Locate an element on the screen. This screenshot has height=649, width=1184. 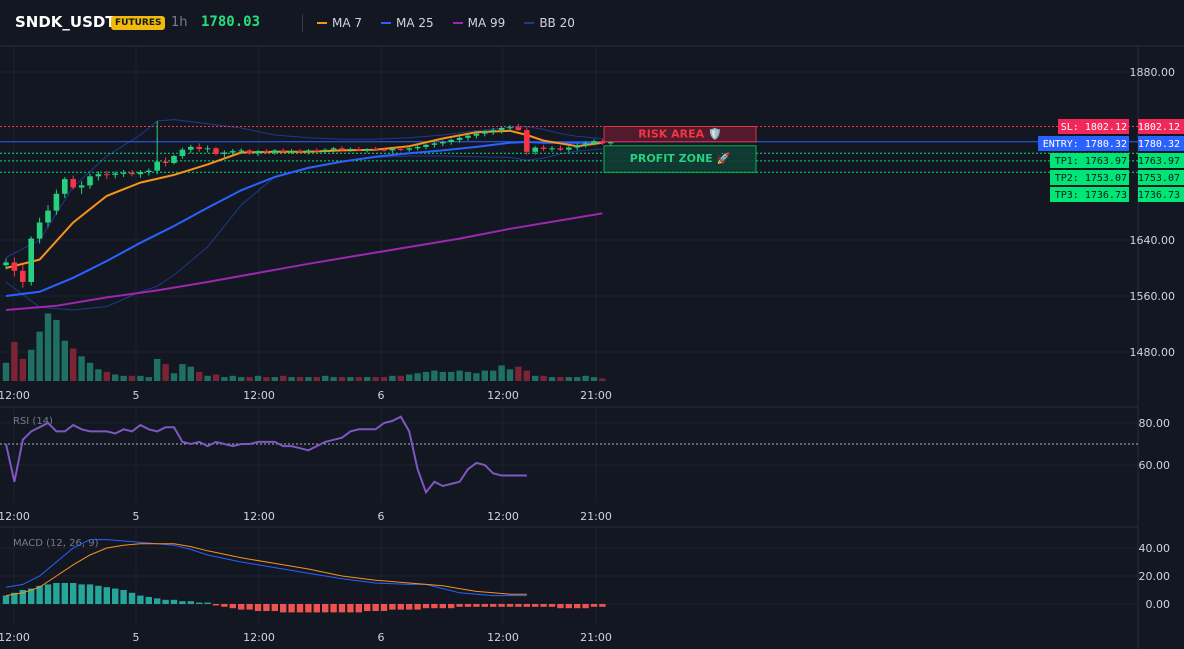
price-tag-bg-entry is located at coordinates (1161, 143).